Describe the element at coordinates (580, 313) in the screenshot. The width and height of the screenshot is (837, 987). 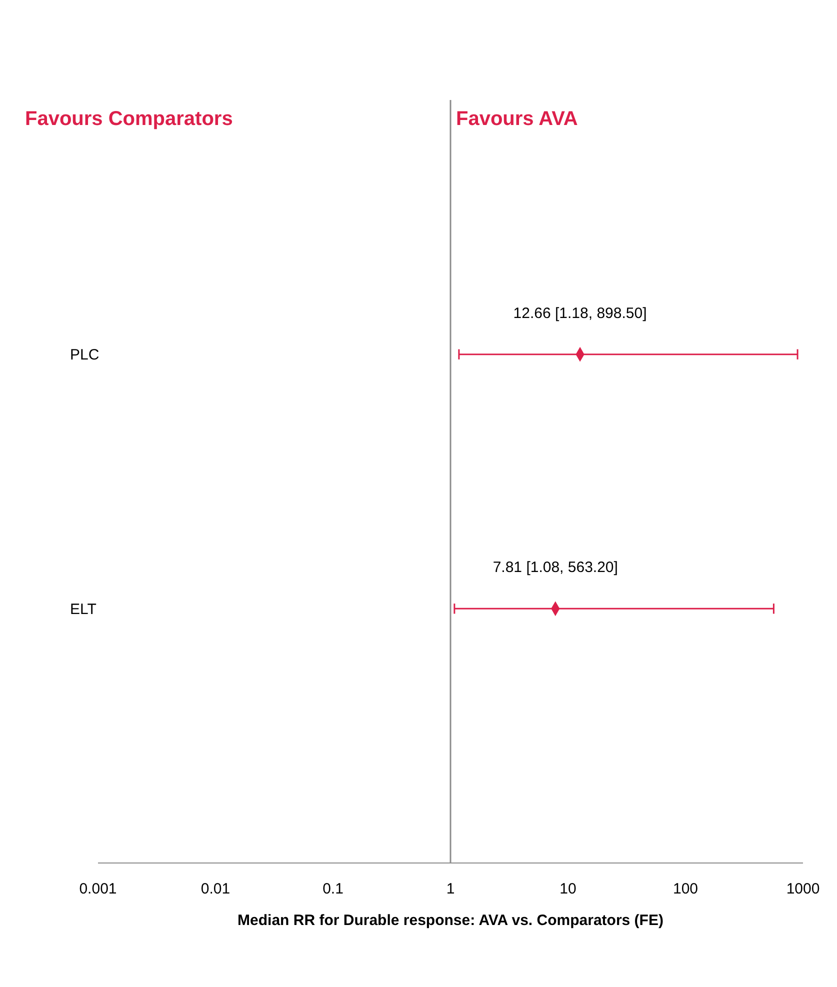
I see `data-label: 12.66 [1.18, 898.50]` at that location.